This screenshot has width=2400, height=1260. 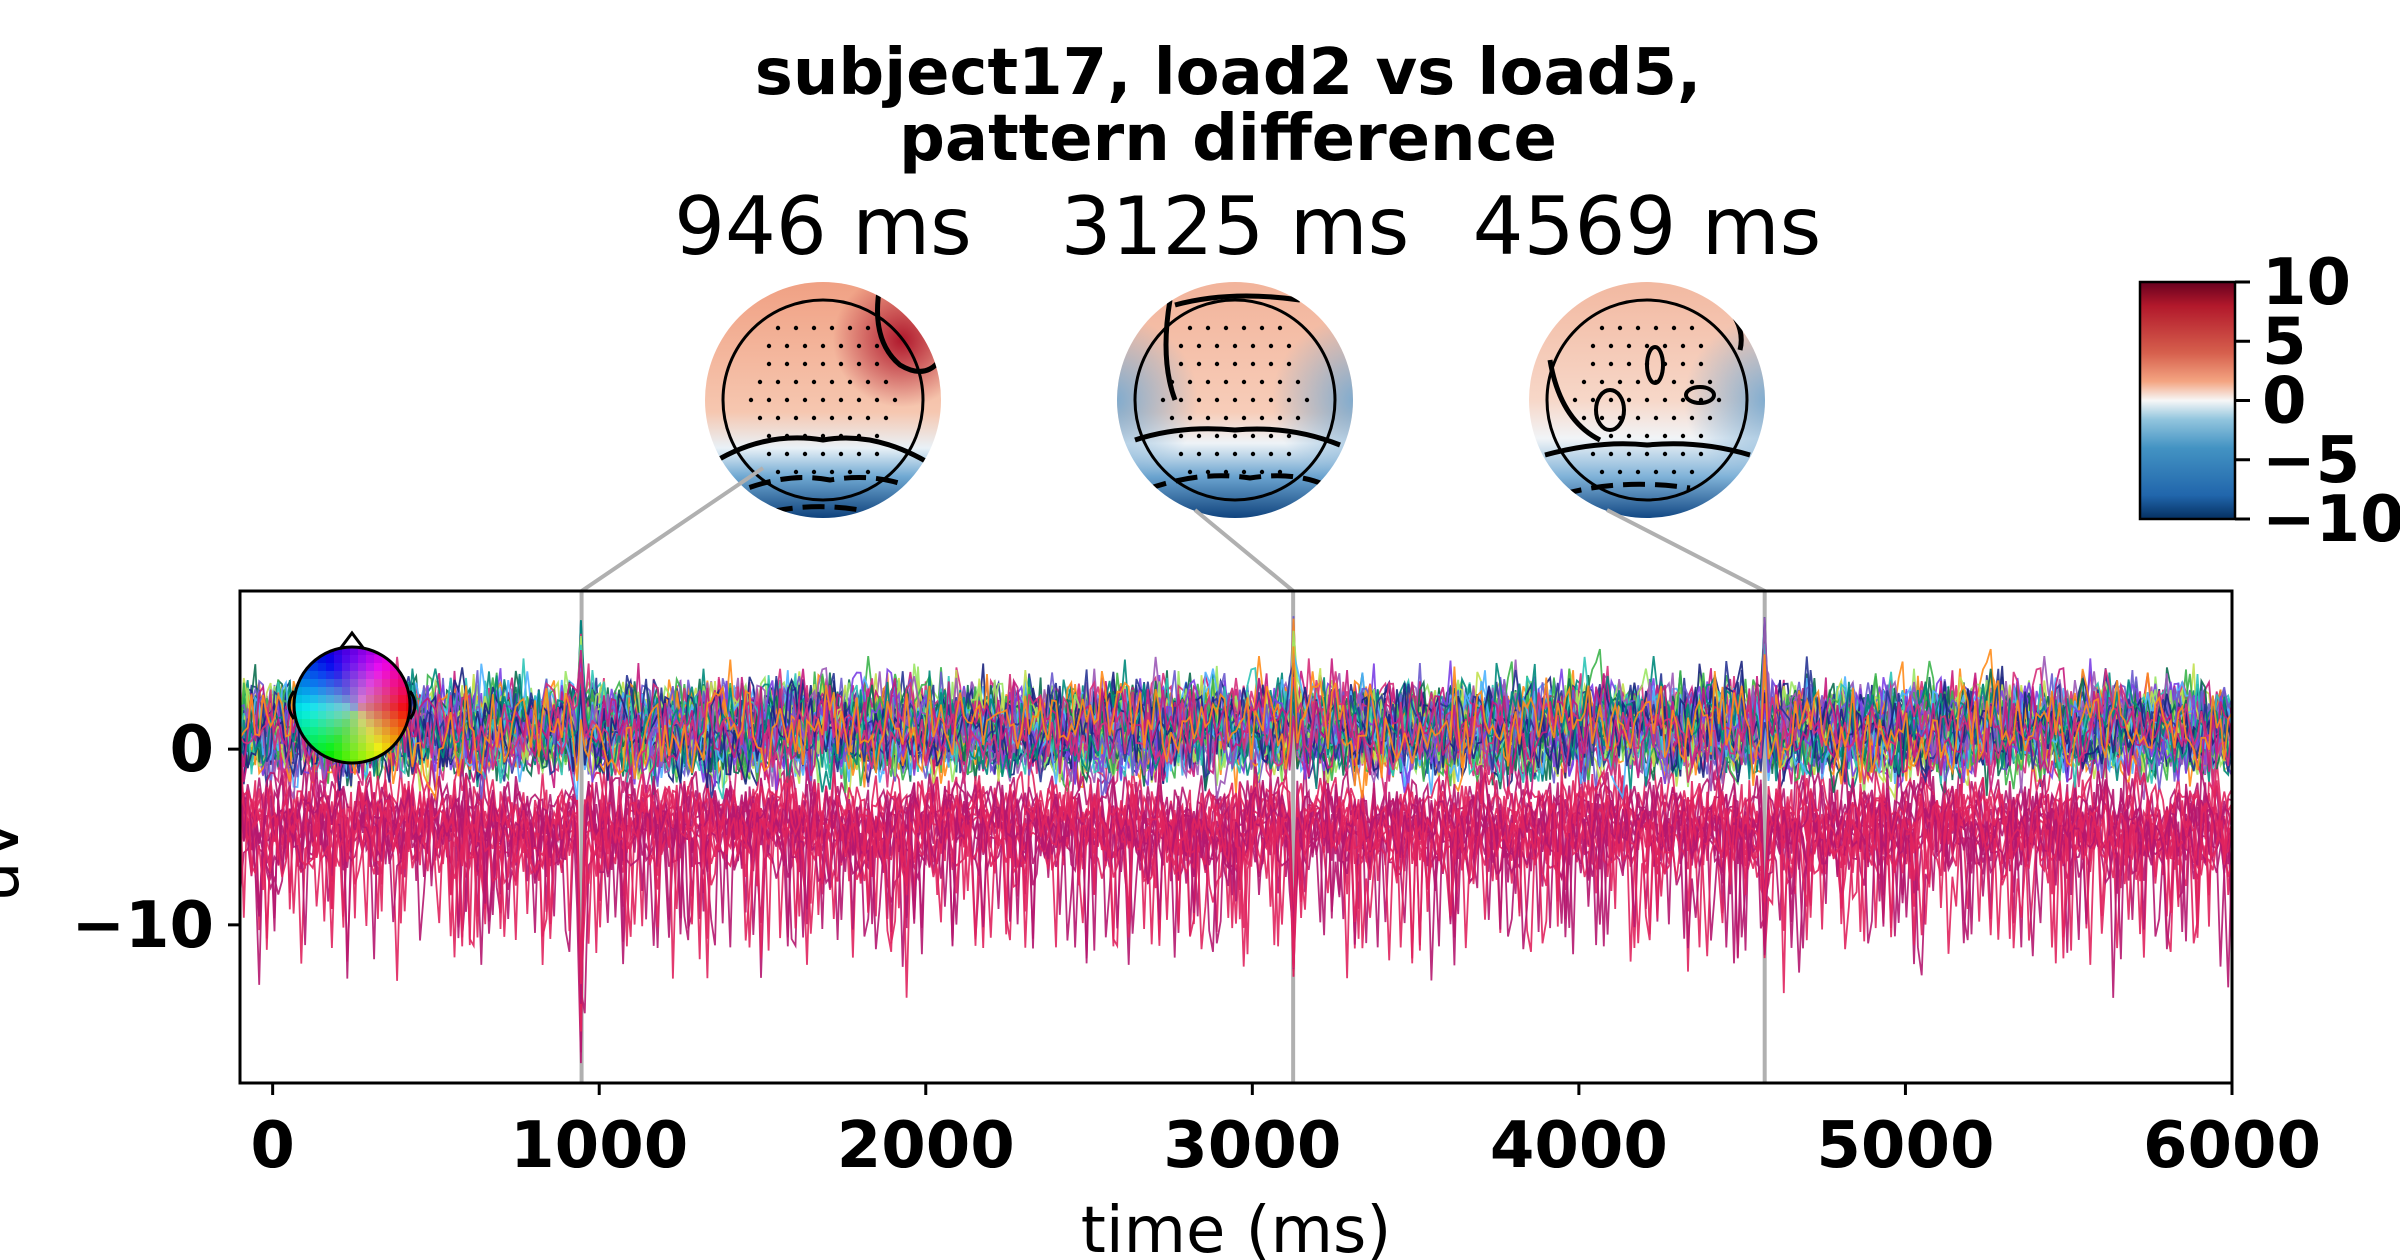 I want to click on x-tick-label: 0, so click(x=272, y=1146).